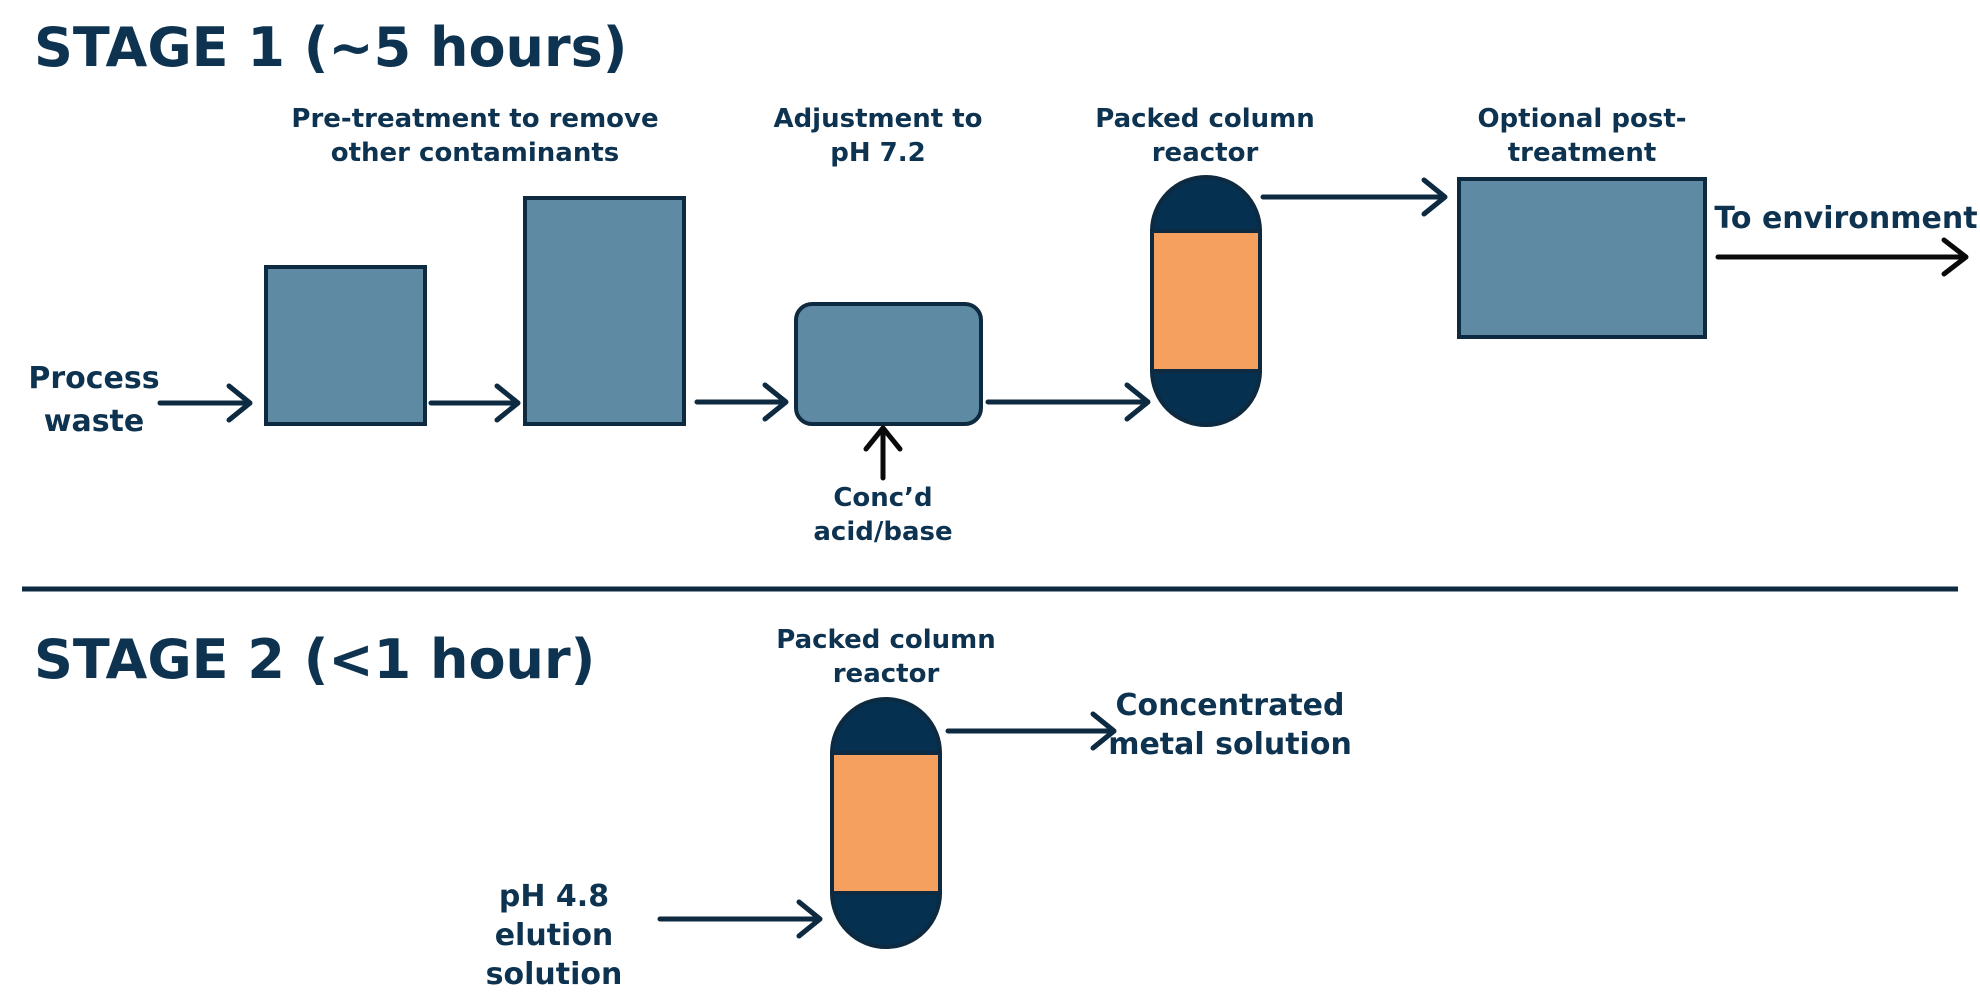 The image size is (1980, 1002). Describe the element at coordinates (1230, 744) in the screenshot. I see `concentrated-solution-label-line2: metal solution` at that location.